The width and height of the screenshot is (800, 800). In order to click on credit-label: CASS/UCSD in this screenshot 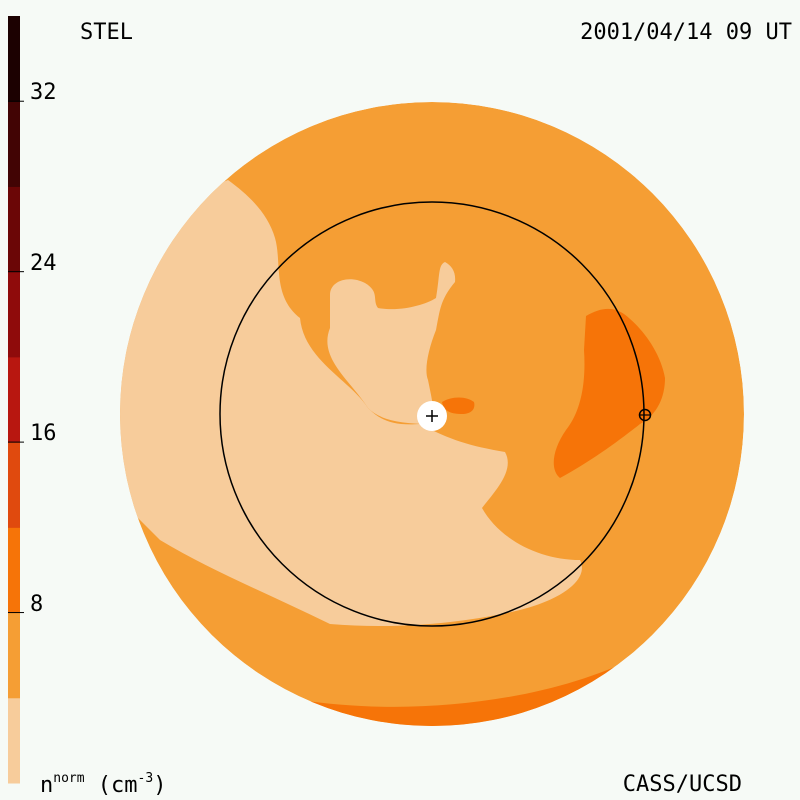, I will do `click(682, 784)`.